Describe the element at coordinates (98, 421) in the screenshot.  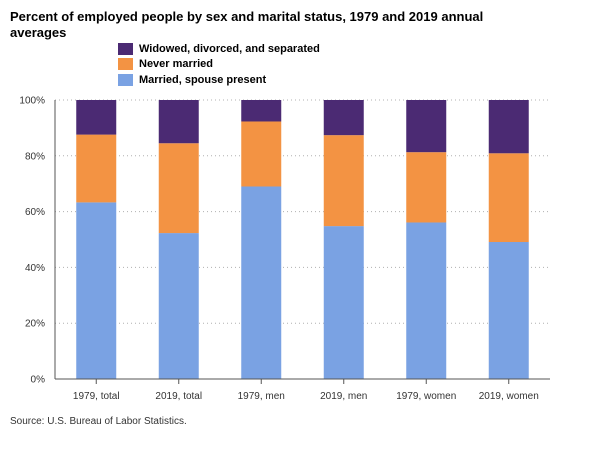
I see `source-note: Source: U.S. Bureau of Labor Statistics.` at that location.